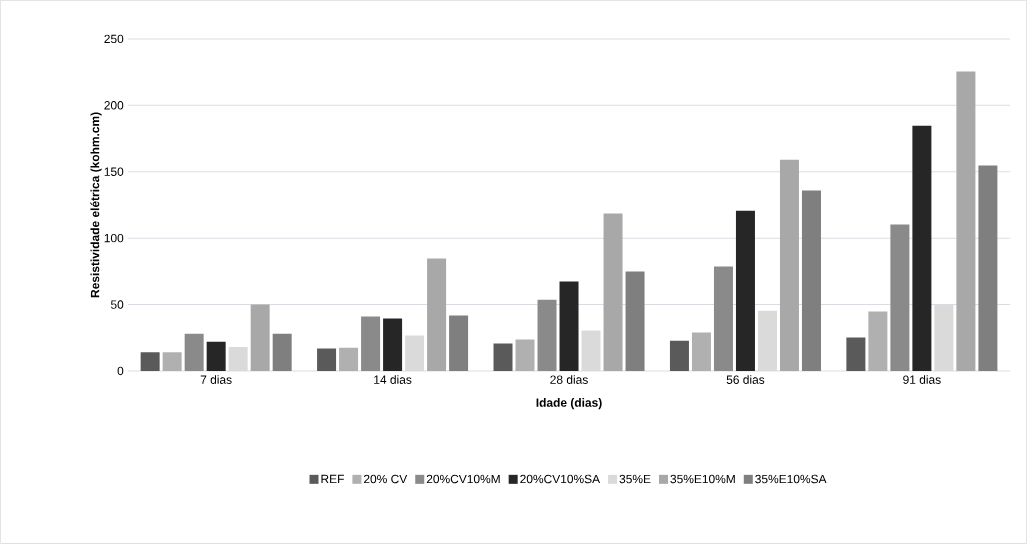  What do you see at coordinates (385, 479) in the screenshot?
I see `legend-label: 20% CV` at bounding box center [385, 479].